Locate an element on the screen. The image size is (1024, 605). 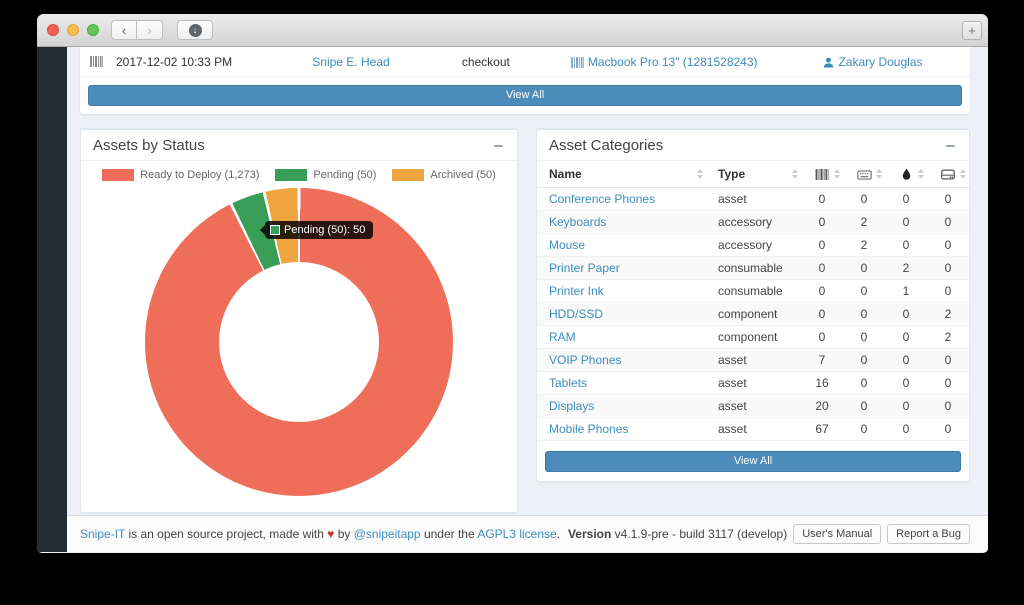
forward-icon: › is located at coordinates (149, 30).